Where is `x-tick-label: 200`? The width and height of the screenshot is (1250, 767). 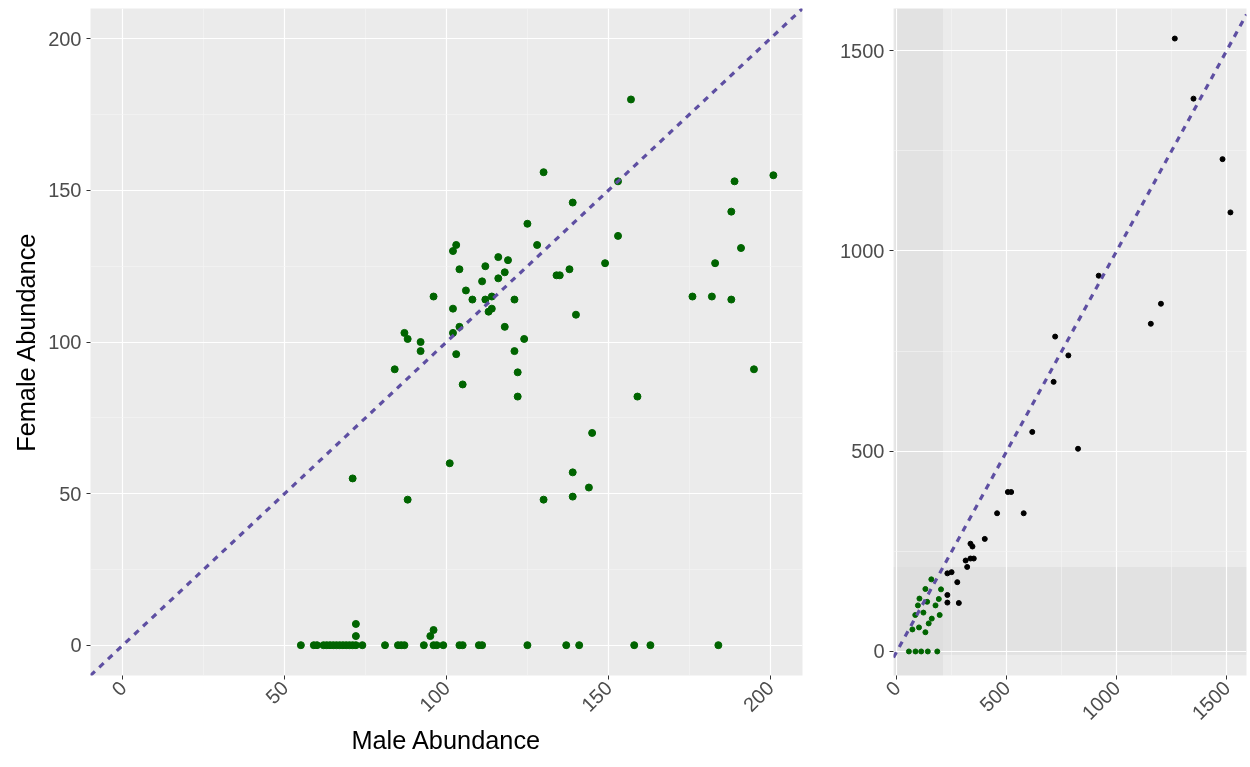
x-tick-label: 200 is located at coordinates (758, 696).